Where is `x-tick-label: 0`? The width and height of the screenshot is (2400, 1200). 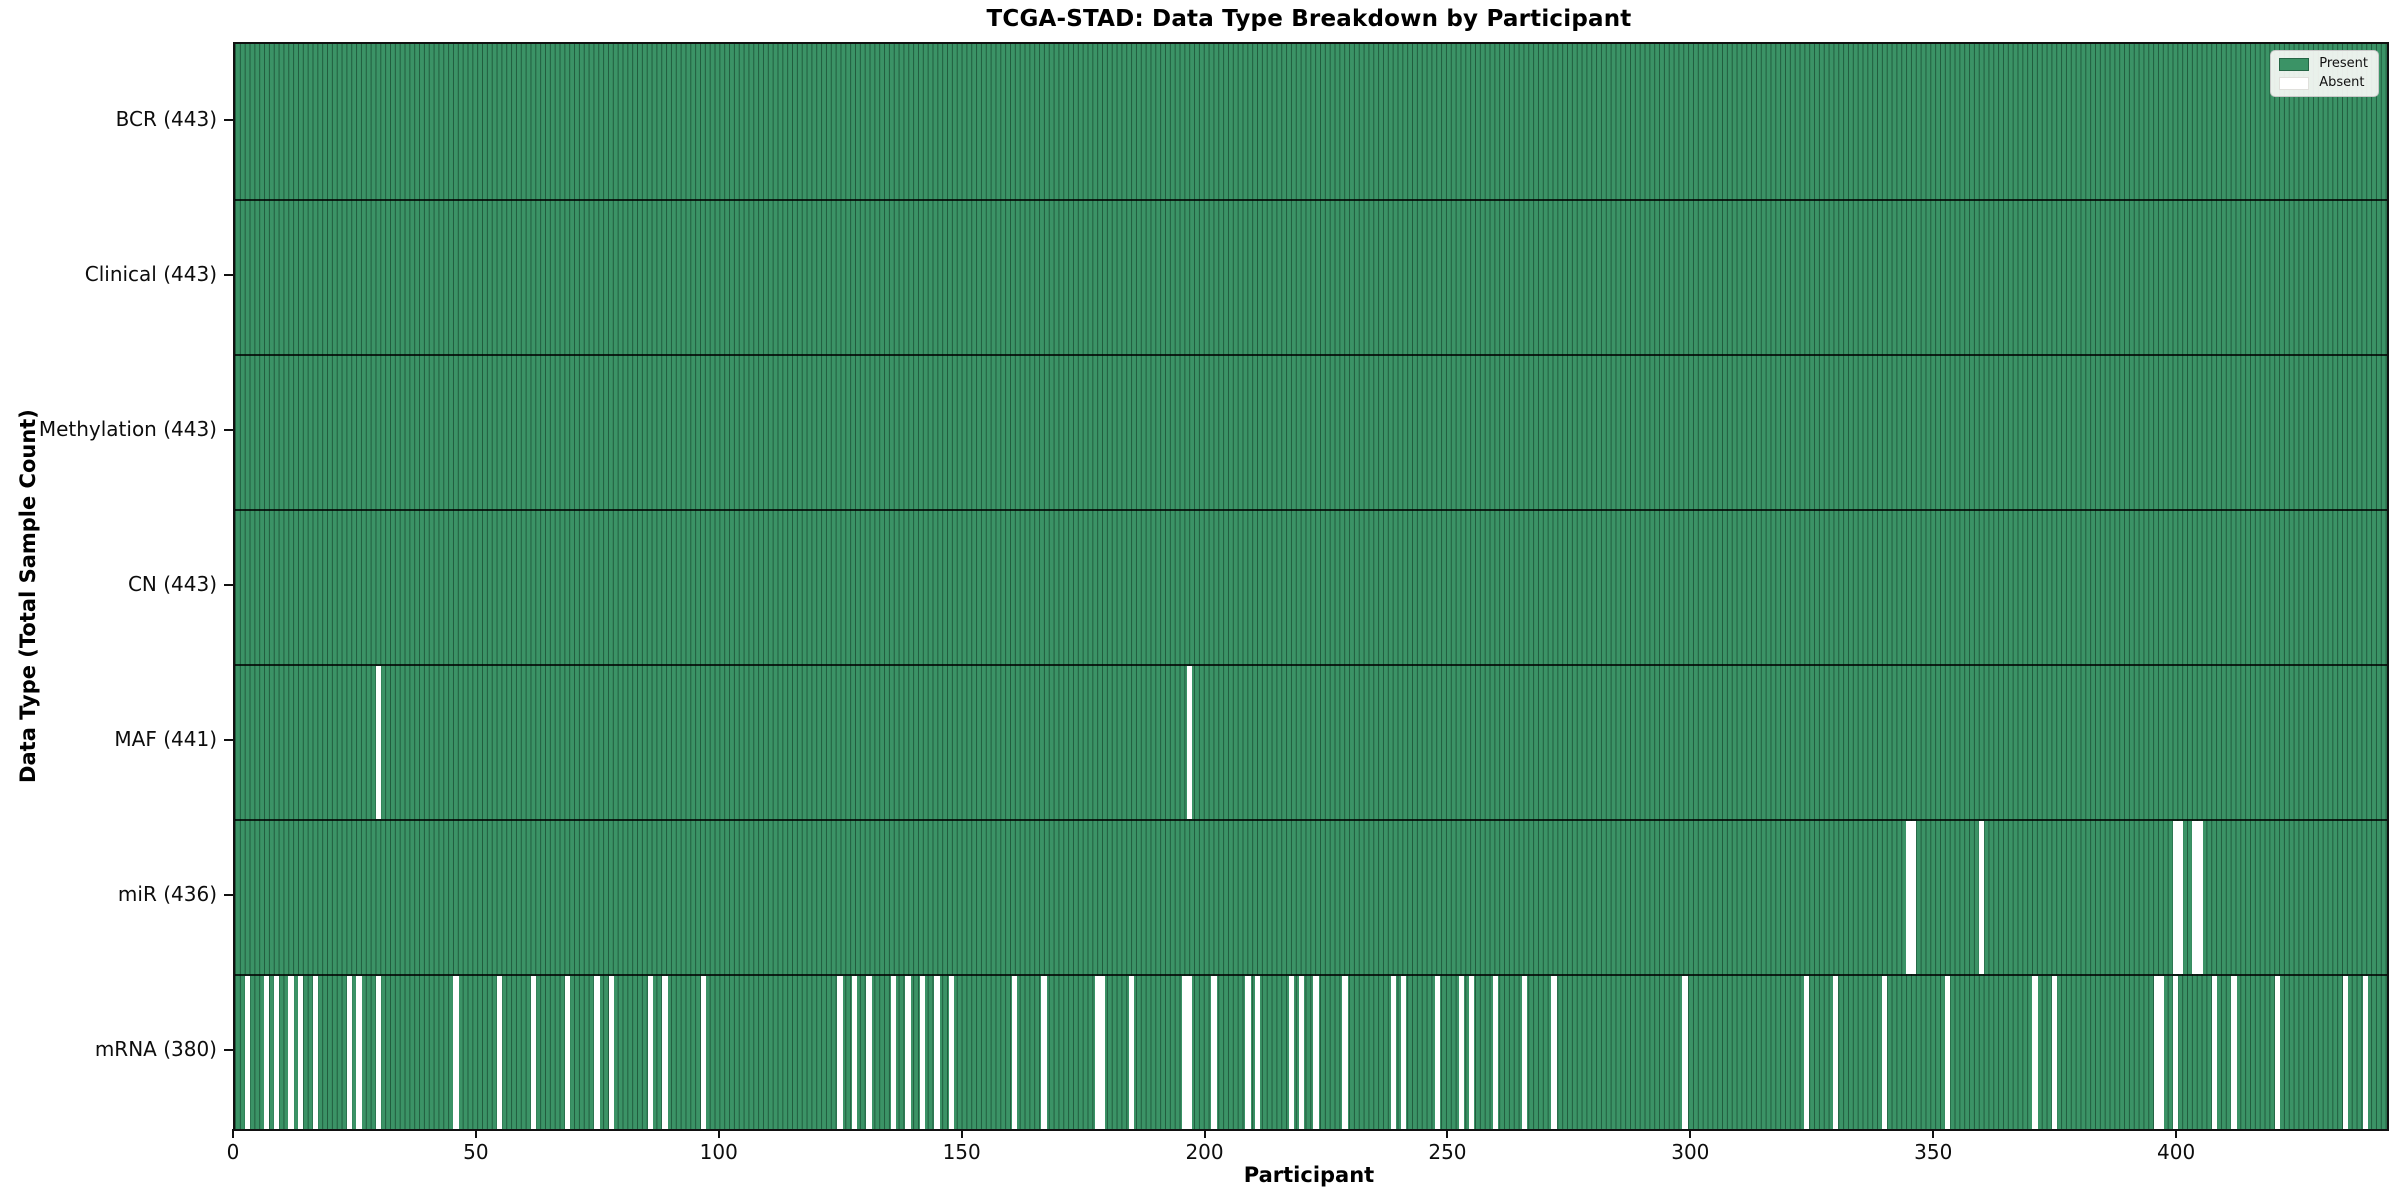 x-tick-label: 0 is located at coordinates (233, 1152).